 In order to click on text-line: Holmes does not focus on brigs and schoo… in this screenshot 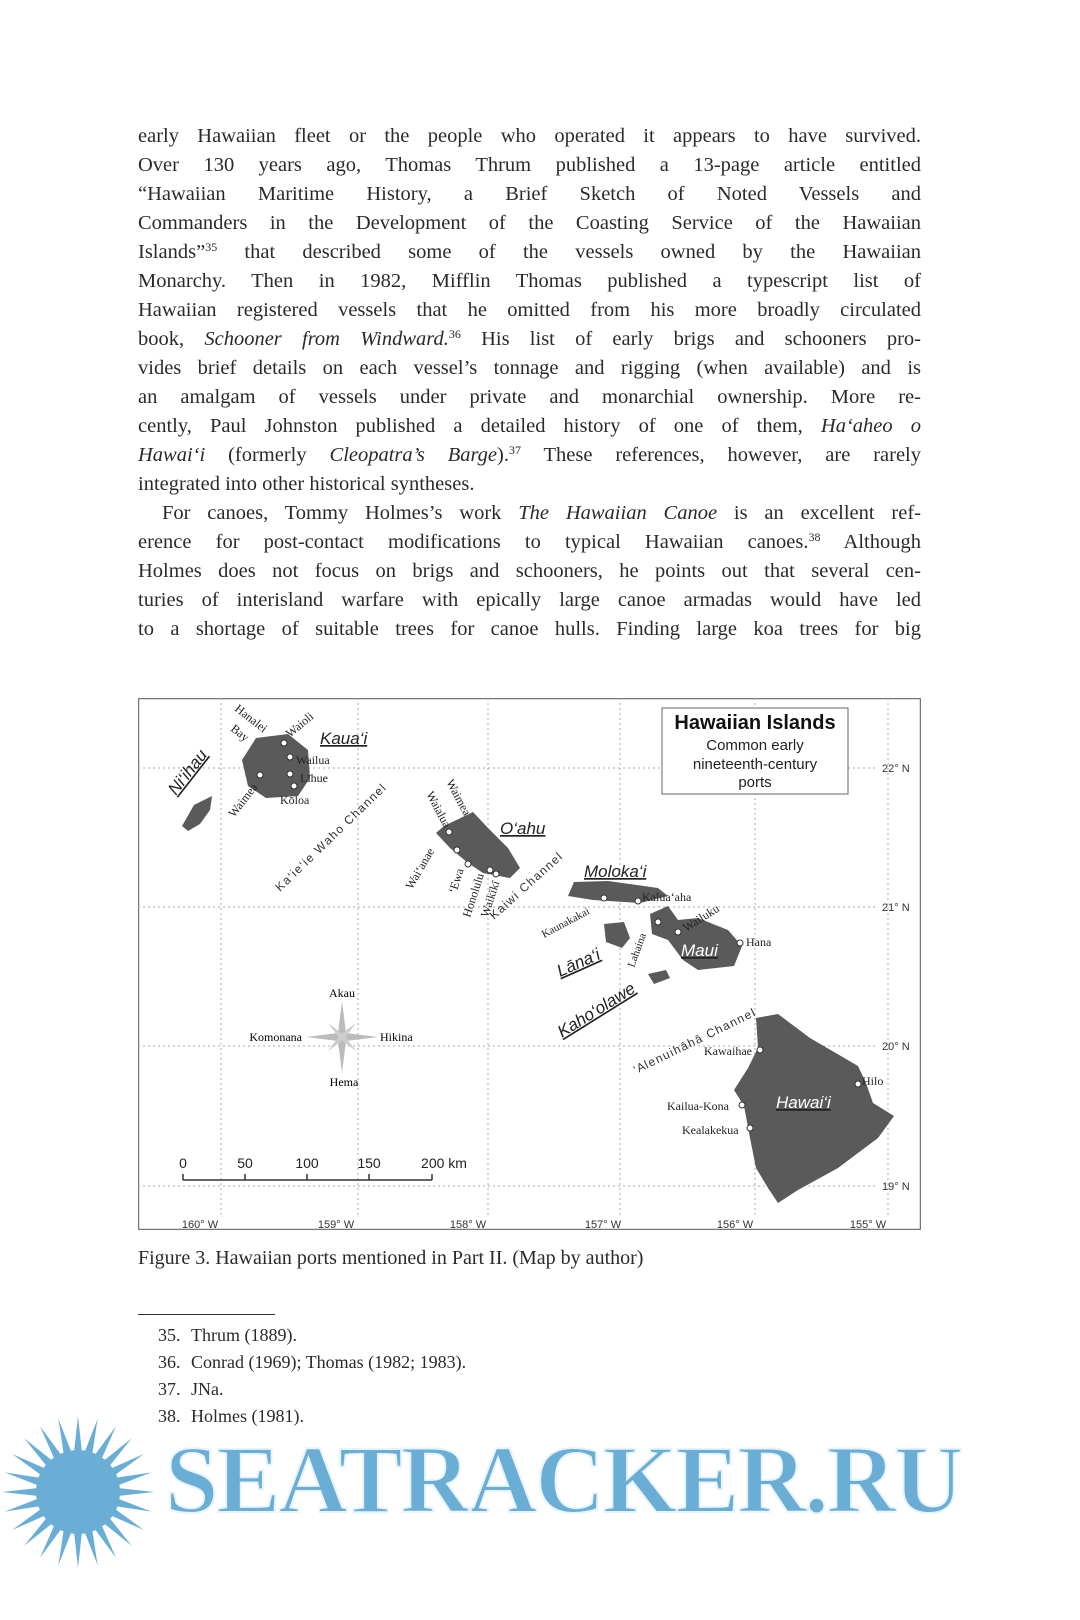, I will do `click(529, 571)`.